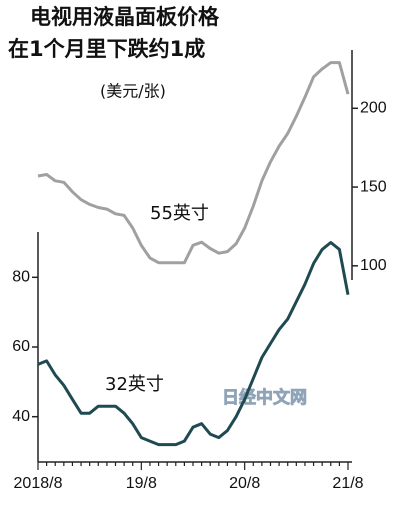 The width and height of the screenshot is (400, 506). I want to click on x-tick-label: 21/8, so click(347, 483).